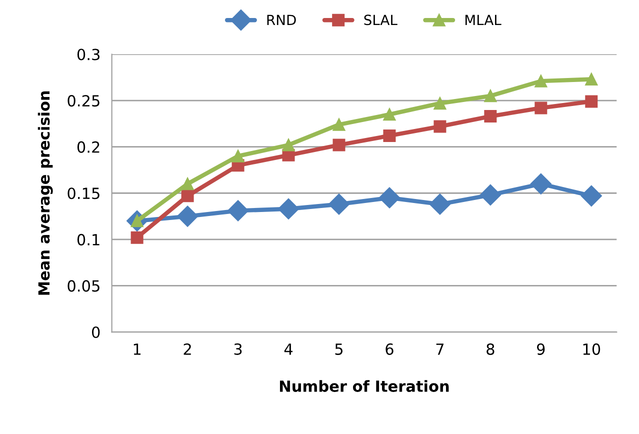 The image size is (639, 434). Describe the element at coordinates (381, 20) in the screenshot. I see `legend-label: SLAL` at that location.